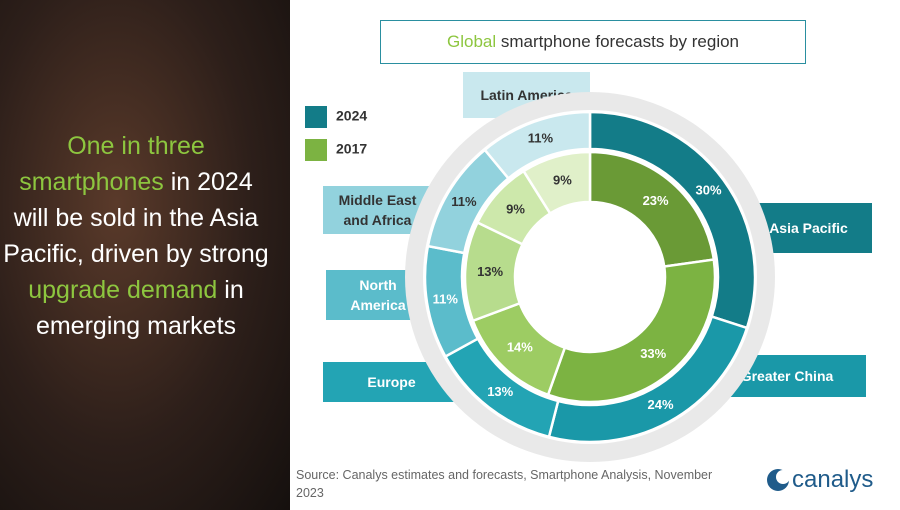  I want to click on logo-text: canalys, so click(833, 479).